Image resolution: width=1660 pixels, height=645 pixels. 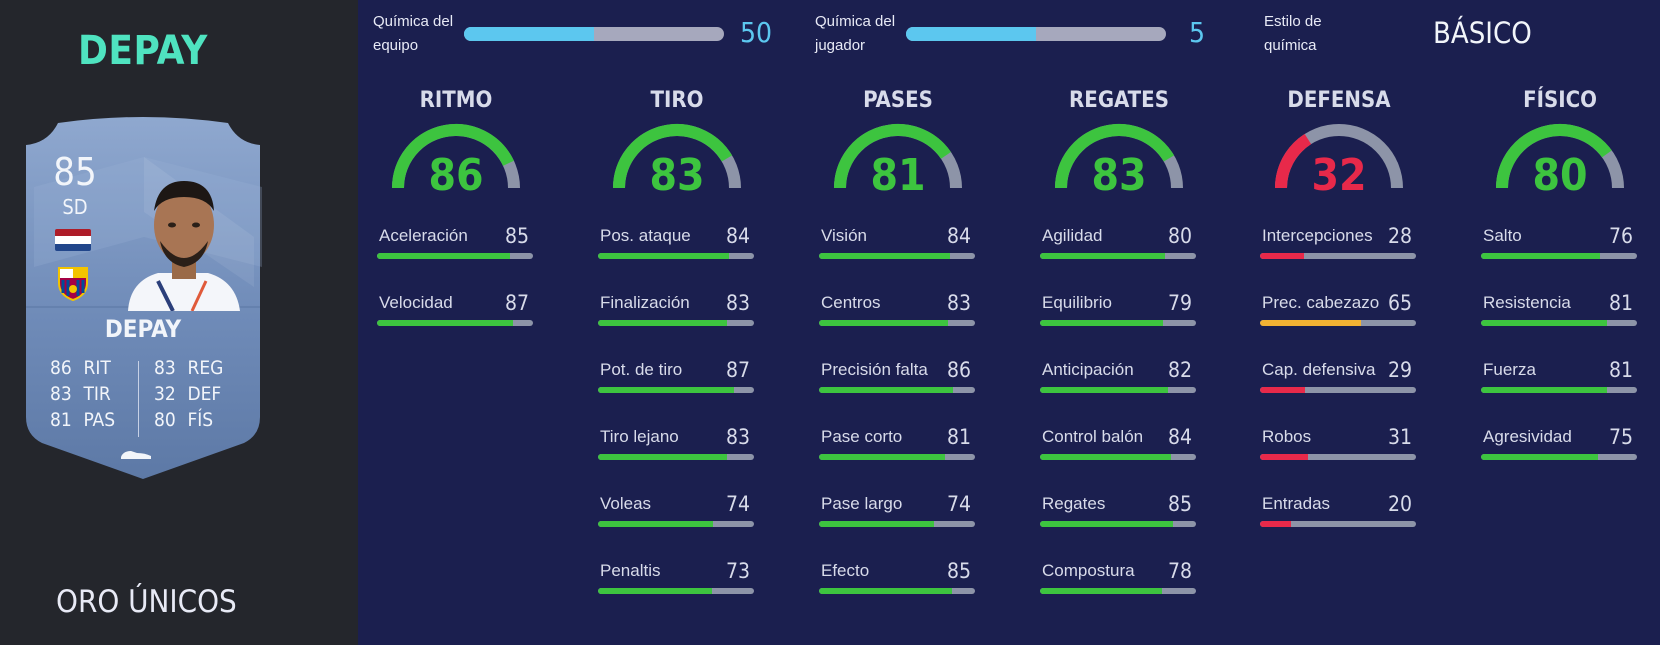 What do you see at coordinates (1339, 379) in the screenshot?
I see `sub-stat-cap-defensiva: Cap. defensiva 29` at bounding box center [1339, 379].